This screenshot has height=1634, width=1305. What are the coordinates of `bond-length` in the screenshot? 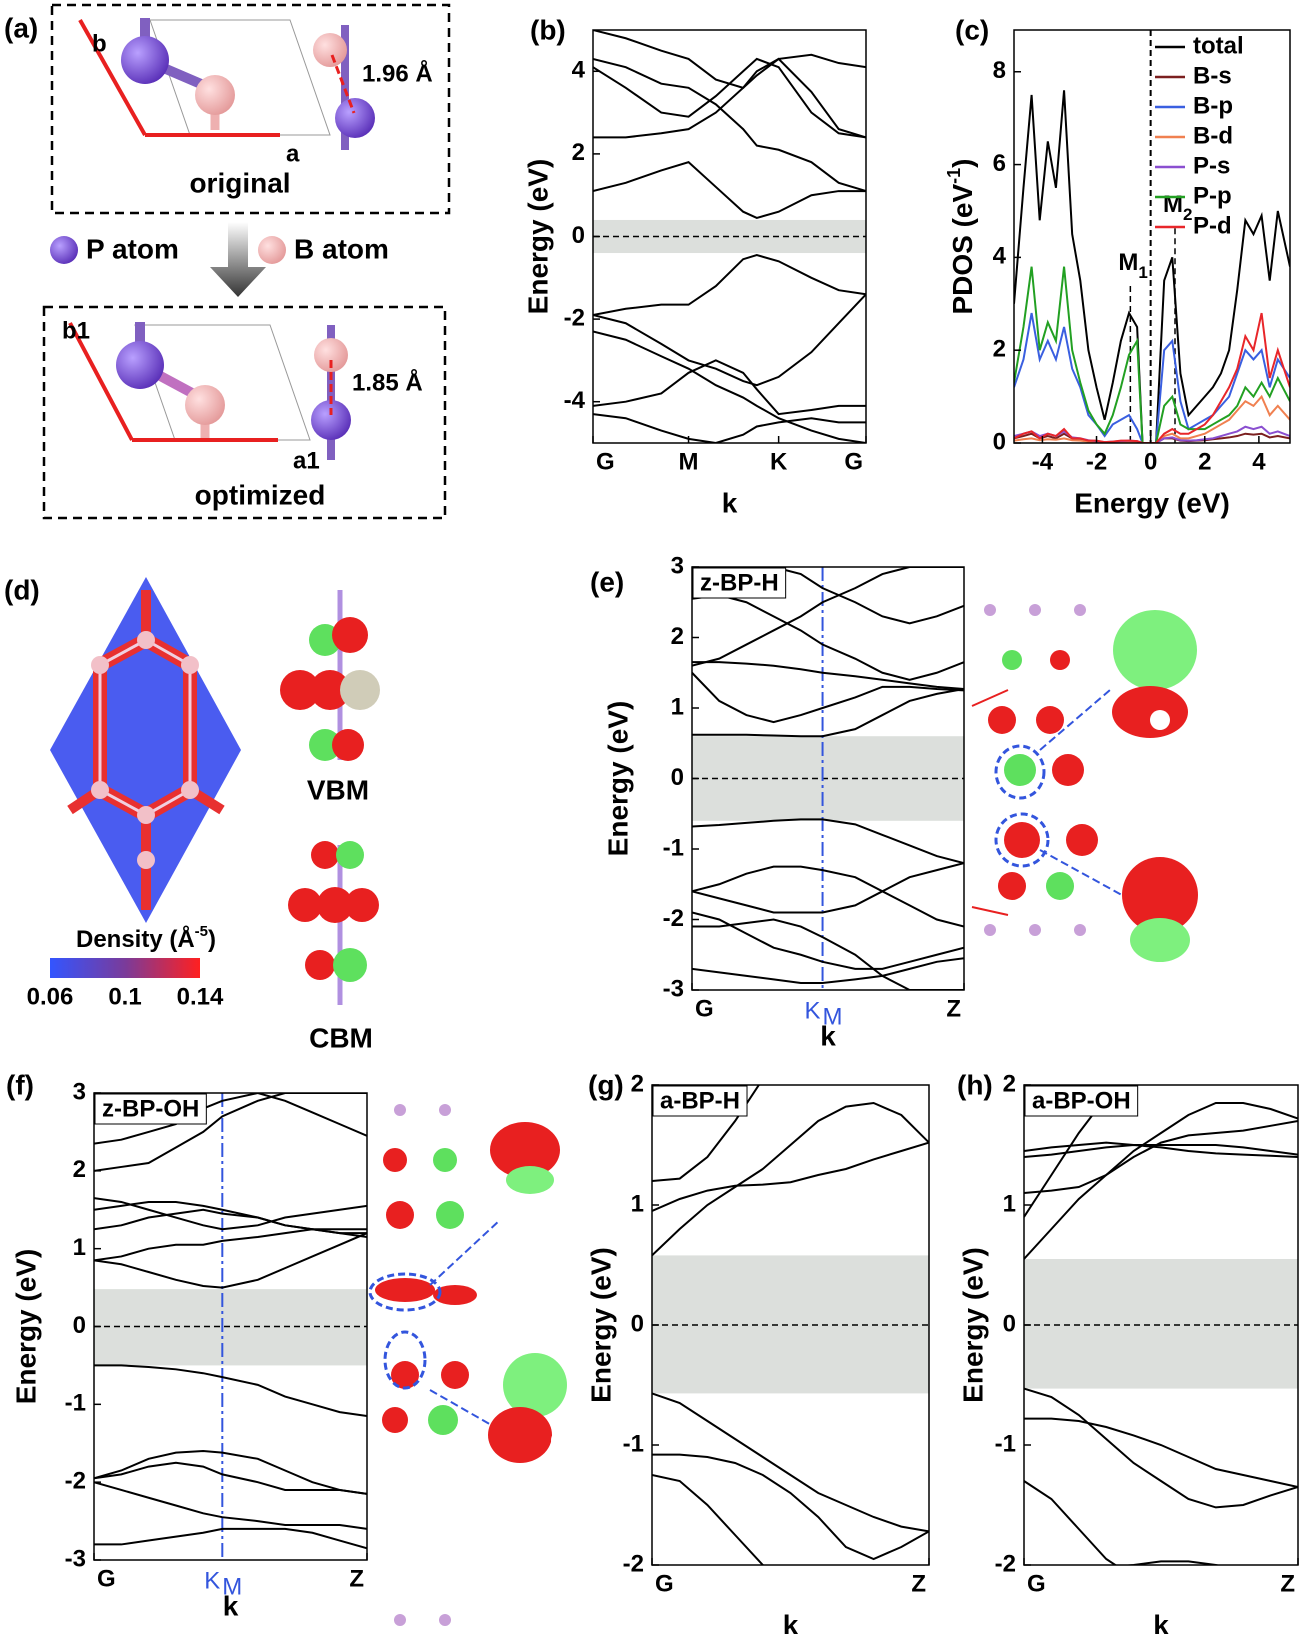 It's located at (343, 84).